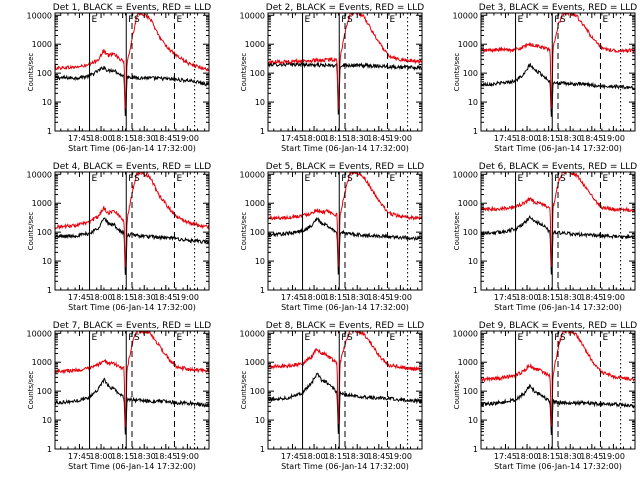  What do you see at coordinates (558, 167) in the screenshot?
I see `panel-title: Det 6, BLACK = Events, RED = LLD` at bounding box center [558, 167].